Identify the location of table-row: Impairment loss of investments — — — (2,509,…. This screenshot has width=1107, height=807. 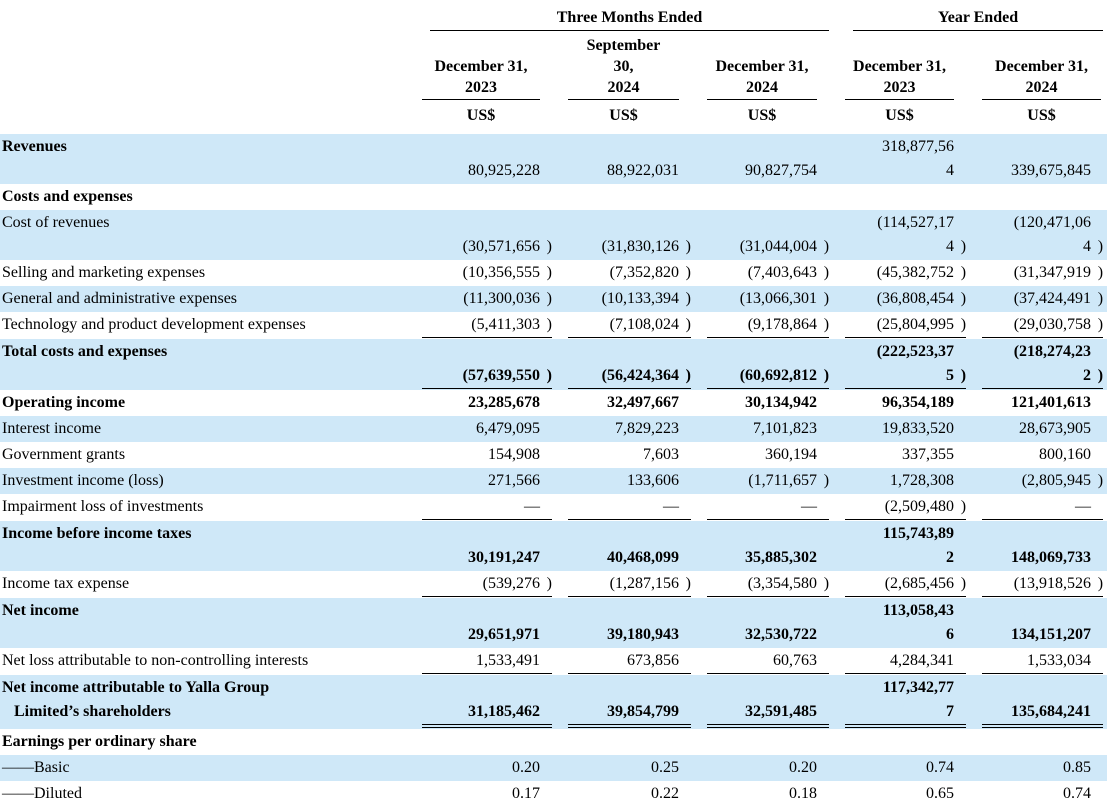
(553, 507).